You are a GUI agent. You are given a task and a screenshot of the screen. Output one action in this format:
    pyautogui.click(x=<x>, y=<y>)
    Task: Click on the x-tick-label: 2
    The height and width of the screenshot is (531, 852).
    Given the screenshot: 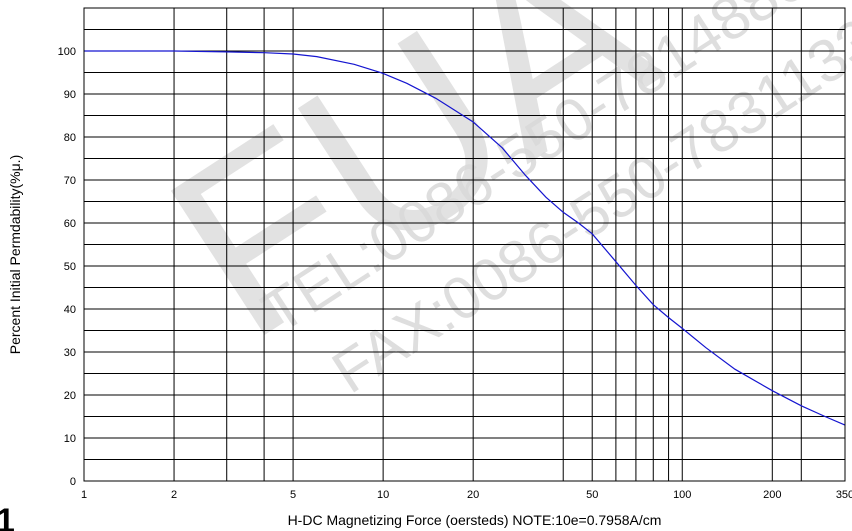 What is the action you would take?
    pyautogui.click(x=174, y=495)
    